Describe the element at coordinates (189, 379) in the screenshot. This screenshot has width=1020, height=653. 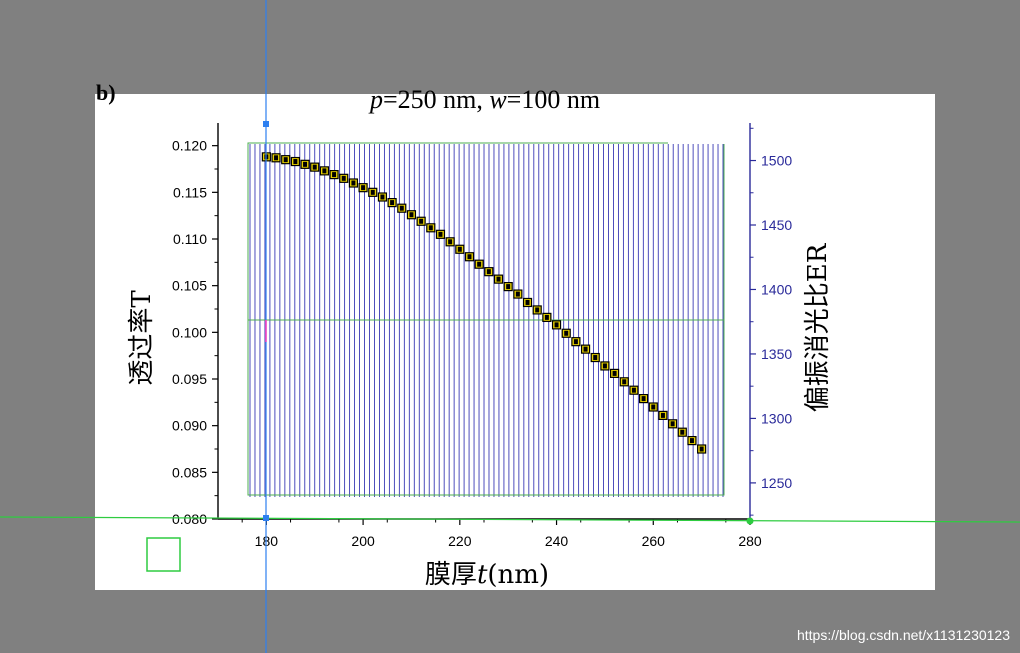
I see `left-tick-label: 0.095` at that location.